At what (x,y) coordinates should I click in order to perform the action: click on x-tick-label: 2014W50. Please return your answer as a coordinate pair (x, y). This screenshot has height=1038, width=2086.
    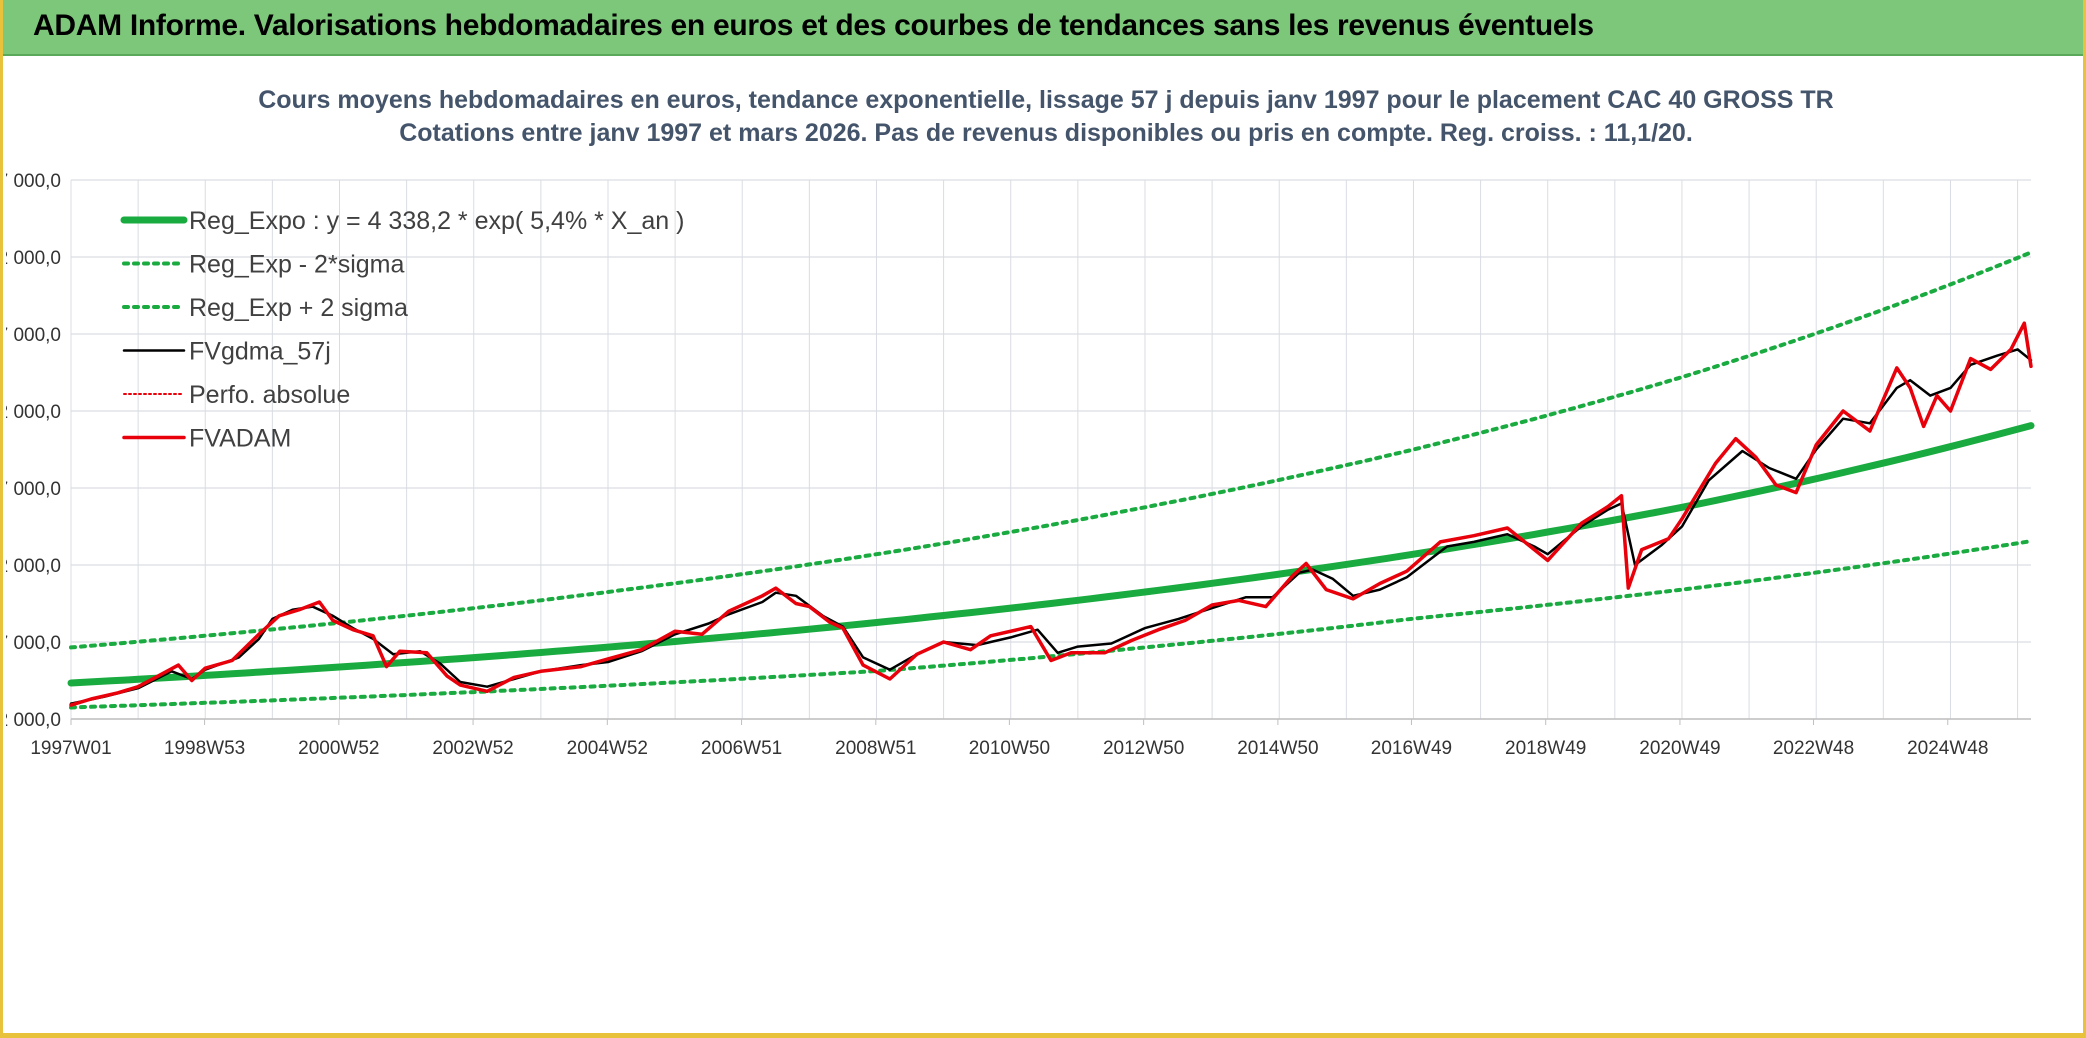
    Looking at the image, I should click on (1277, 748).